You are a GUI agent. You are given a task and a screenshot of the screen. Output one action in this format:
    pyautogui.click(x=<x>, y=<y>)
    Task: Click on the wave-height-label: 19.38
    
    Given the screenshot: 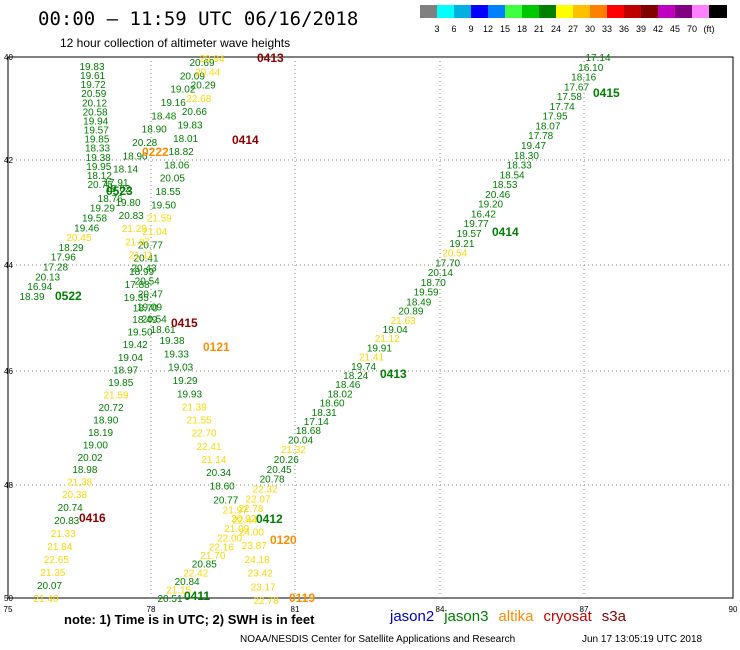 What is the action you would take?
    pyautogui.click(x=98, y=158)
    